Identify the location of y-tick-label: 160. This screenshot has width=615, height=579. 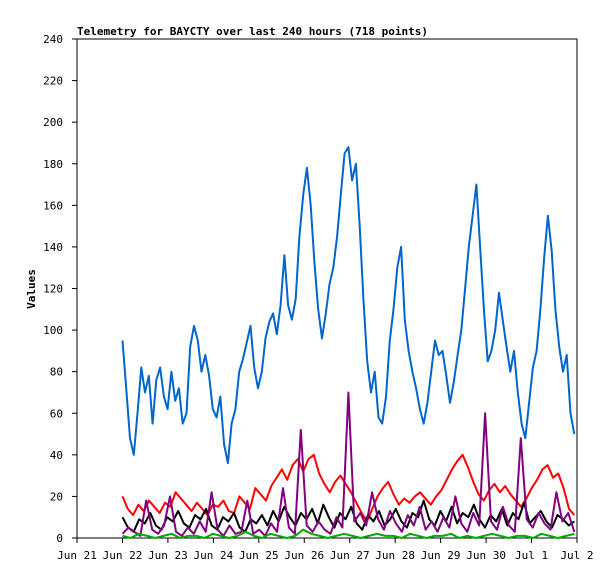
(53, 205).